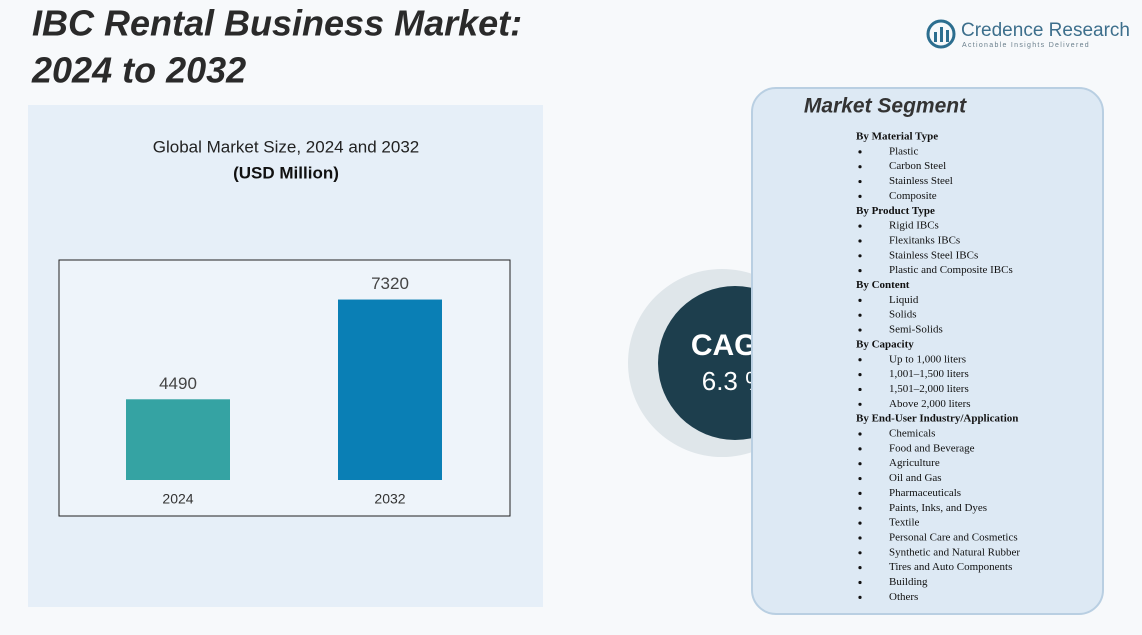 The image size is (1142, 635). Describe the element at coordinates (950, 567) in the screenshot. I see `segment-item: Tires and Auto Components` at that location.